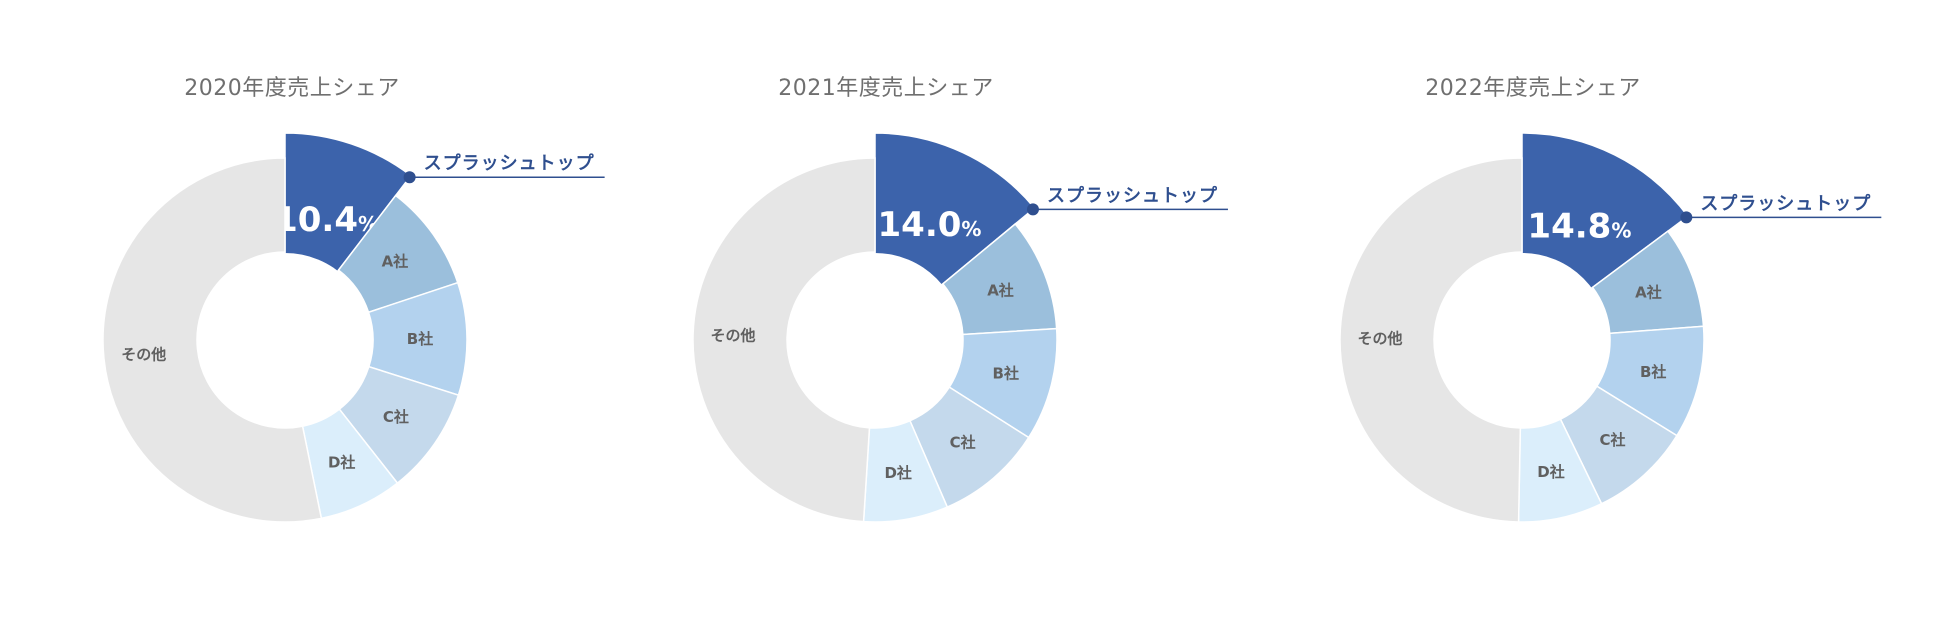  Describe the element at coordinates (886, 88) in the screenshot. I see `chart-title: 2021年度売上シェア` at that location.